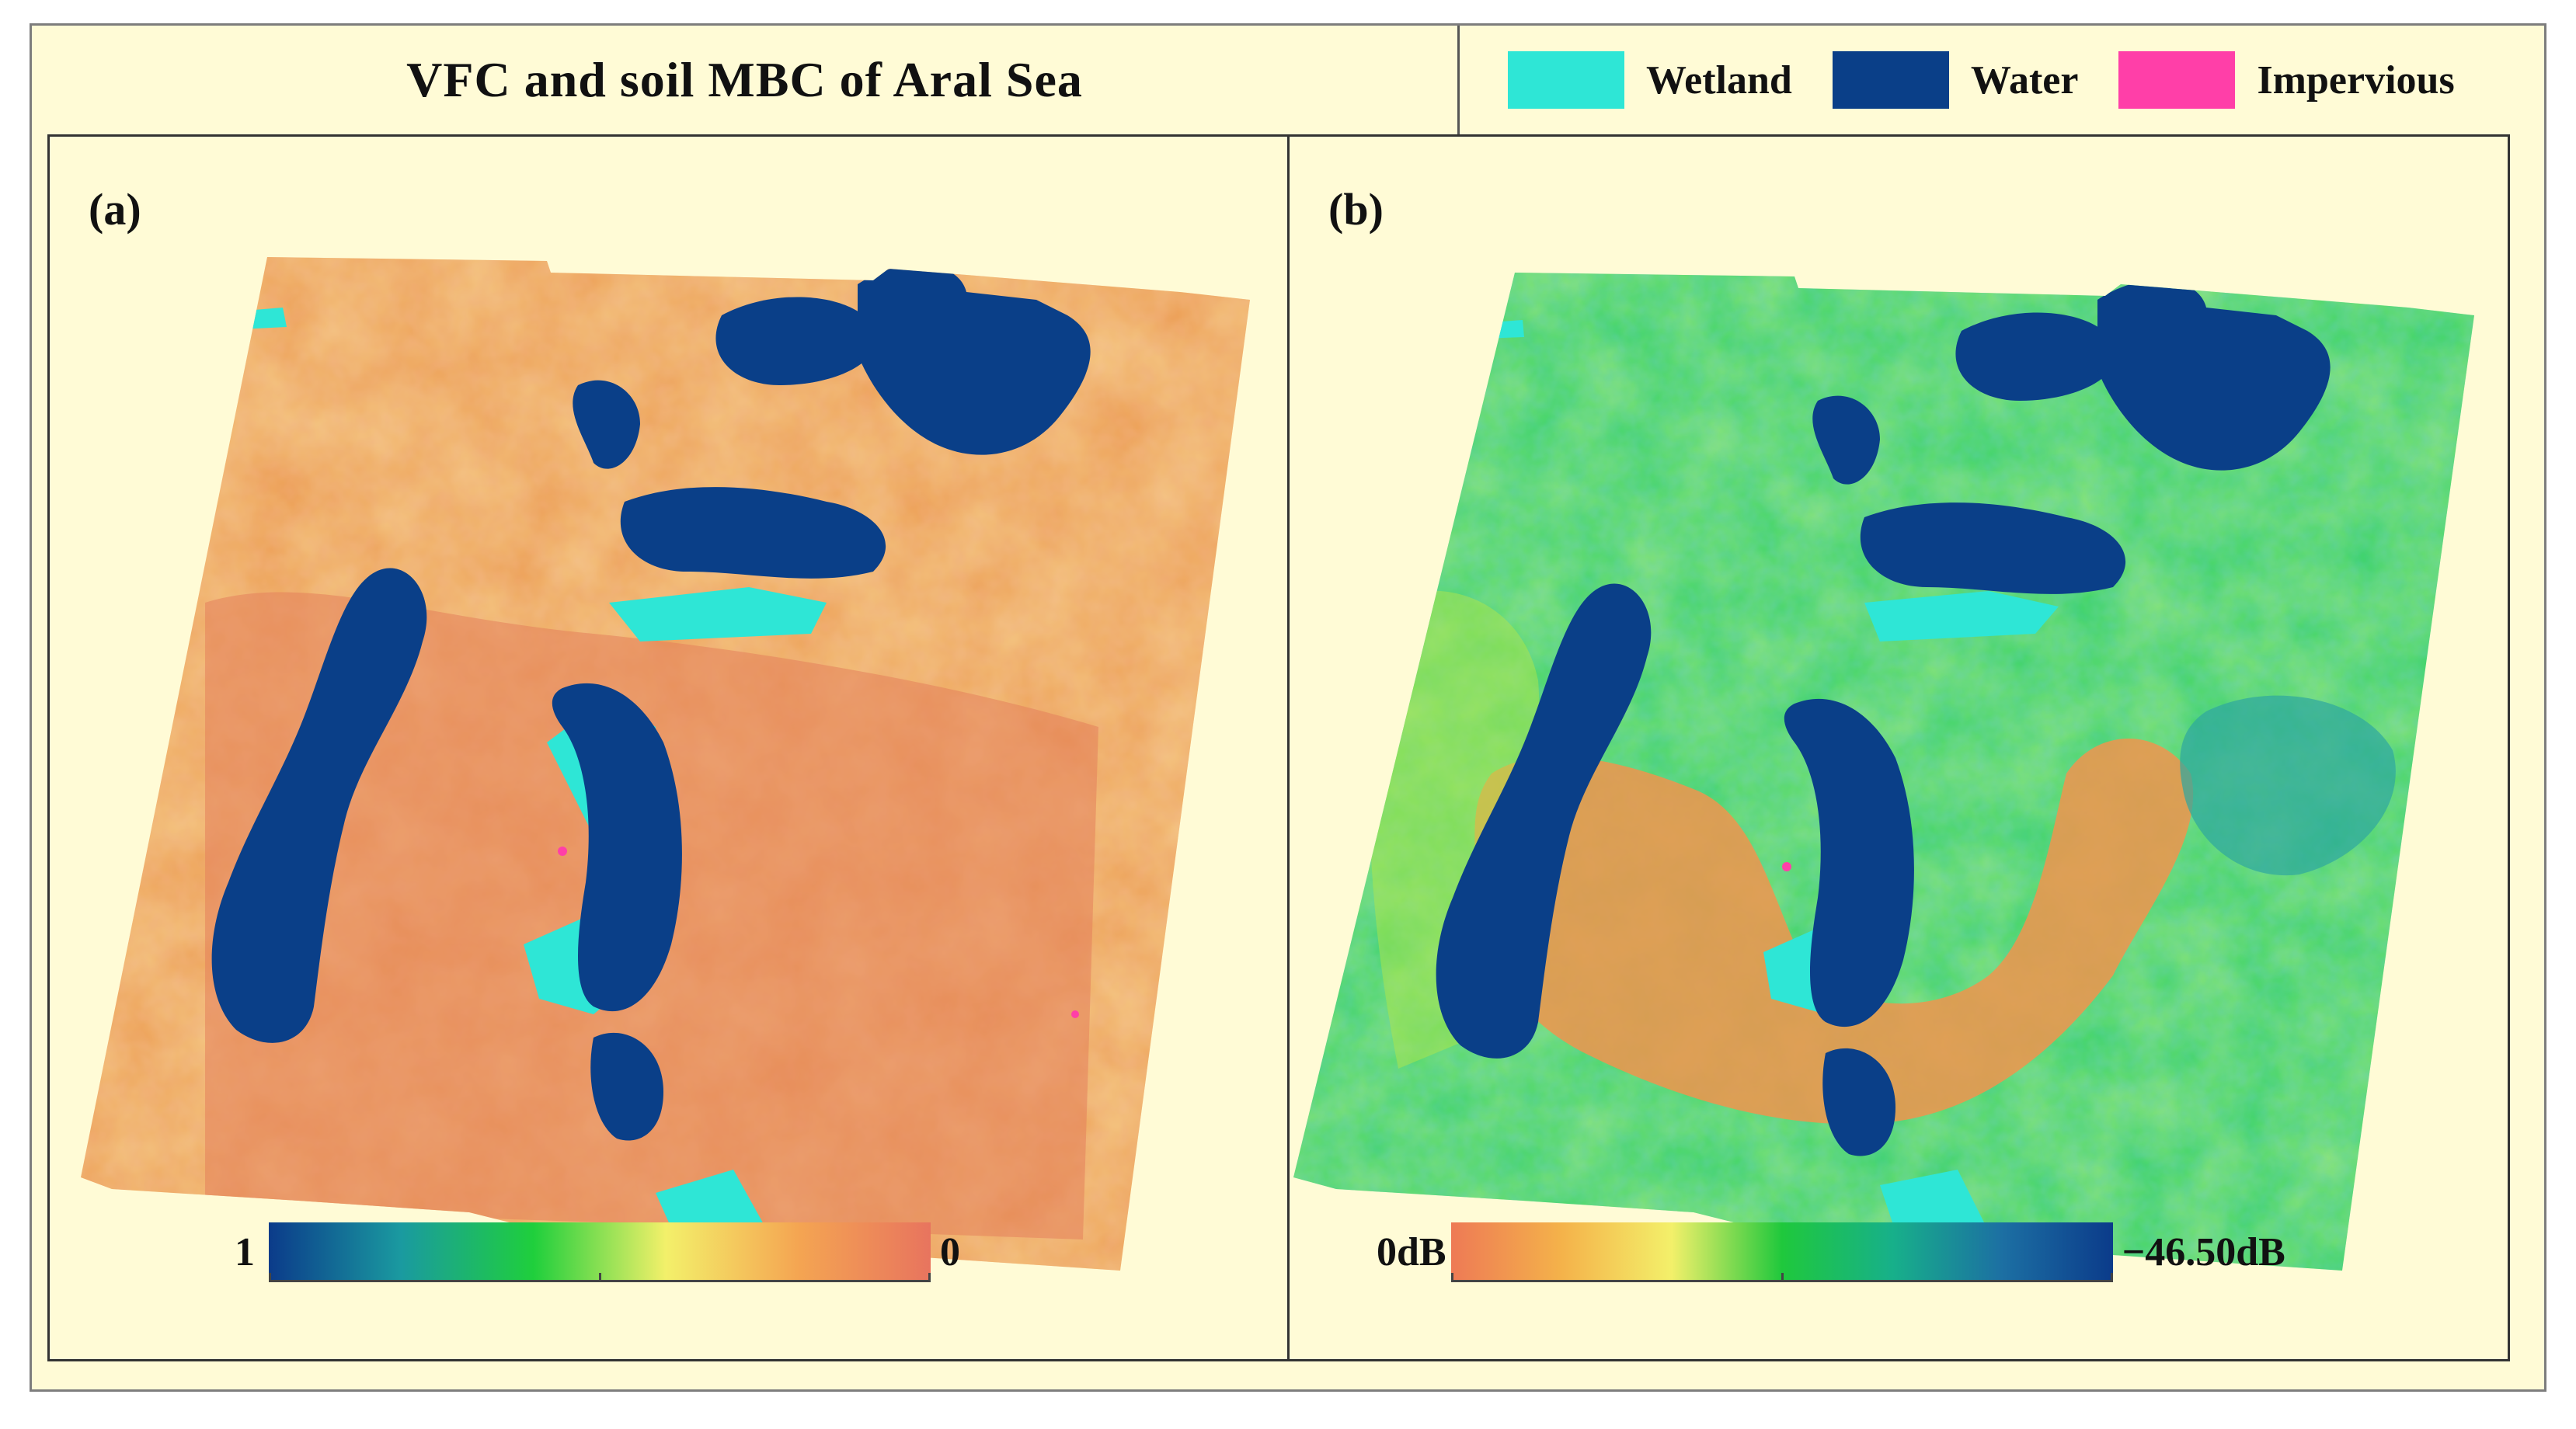 This screenshot has height=1429, width=2576. What do you see at coordinates (2214, 375) in the screenshot?
I see `north-aral-east-b` at bounding box center [2214, 375].